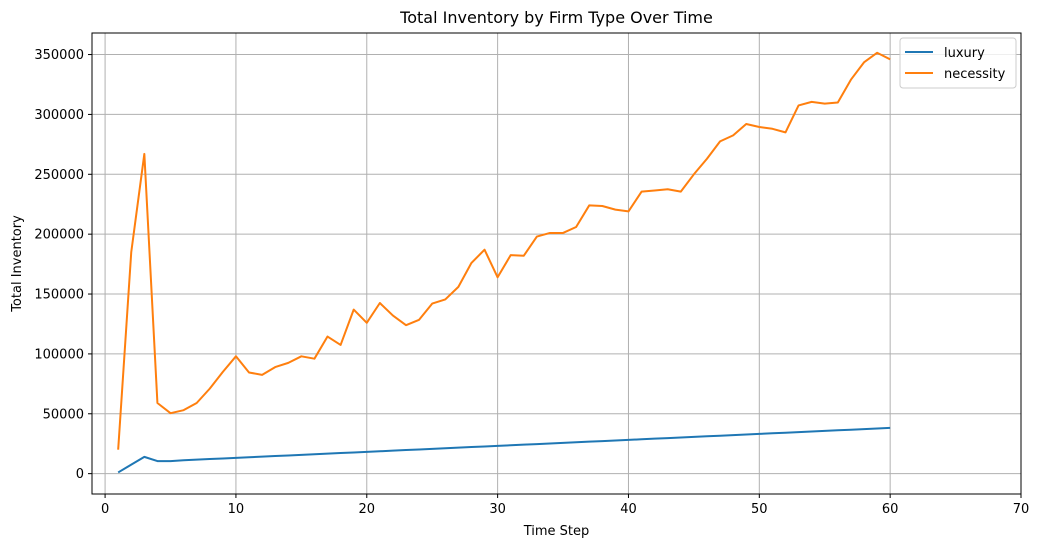  I want to click on x-tick-label: 50, so click(759, 509).